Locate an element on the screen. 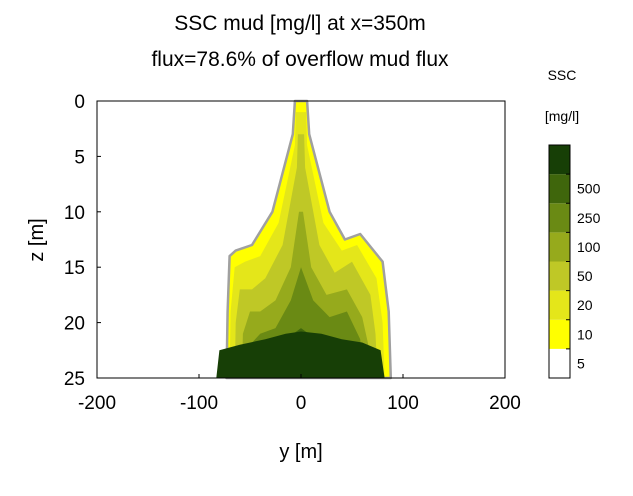 This screenshot has height=496, width=633. x-axis-label: y [m] is located at coordinates (300, 452).